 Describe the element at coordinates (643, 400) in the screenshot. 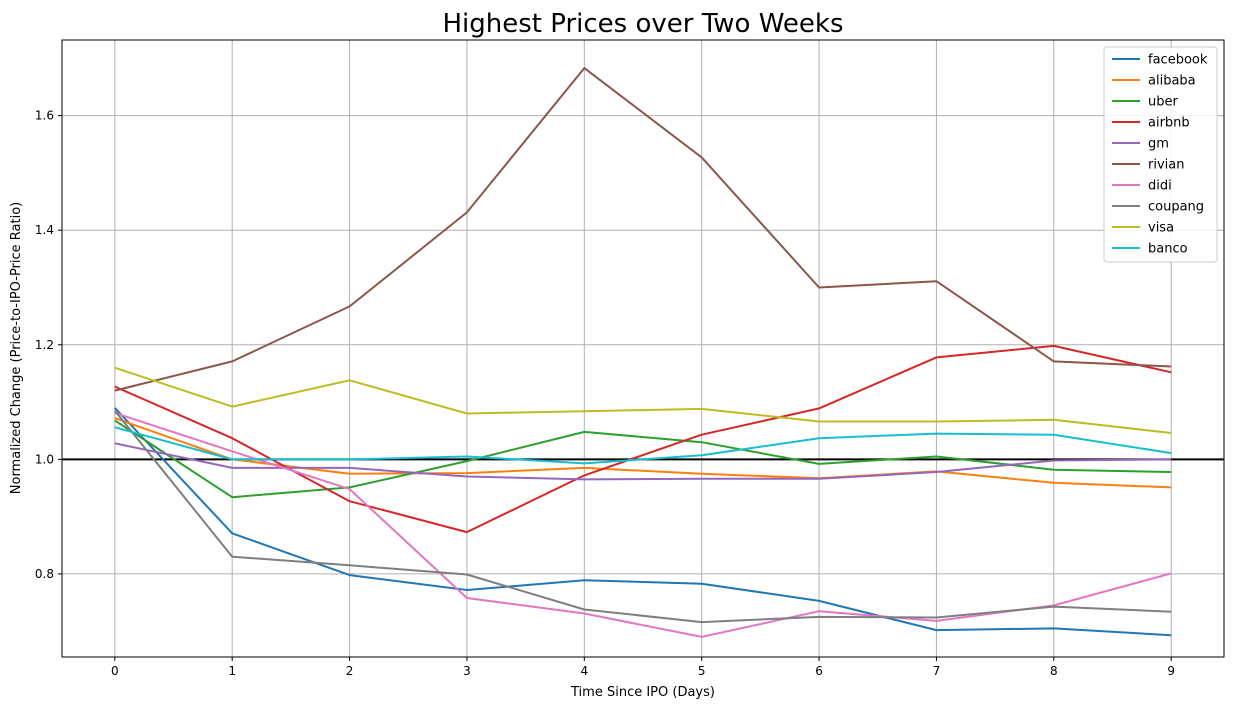

I see `series-line-visa` at that location.